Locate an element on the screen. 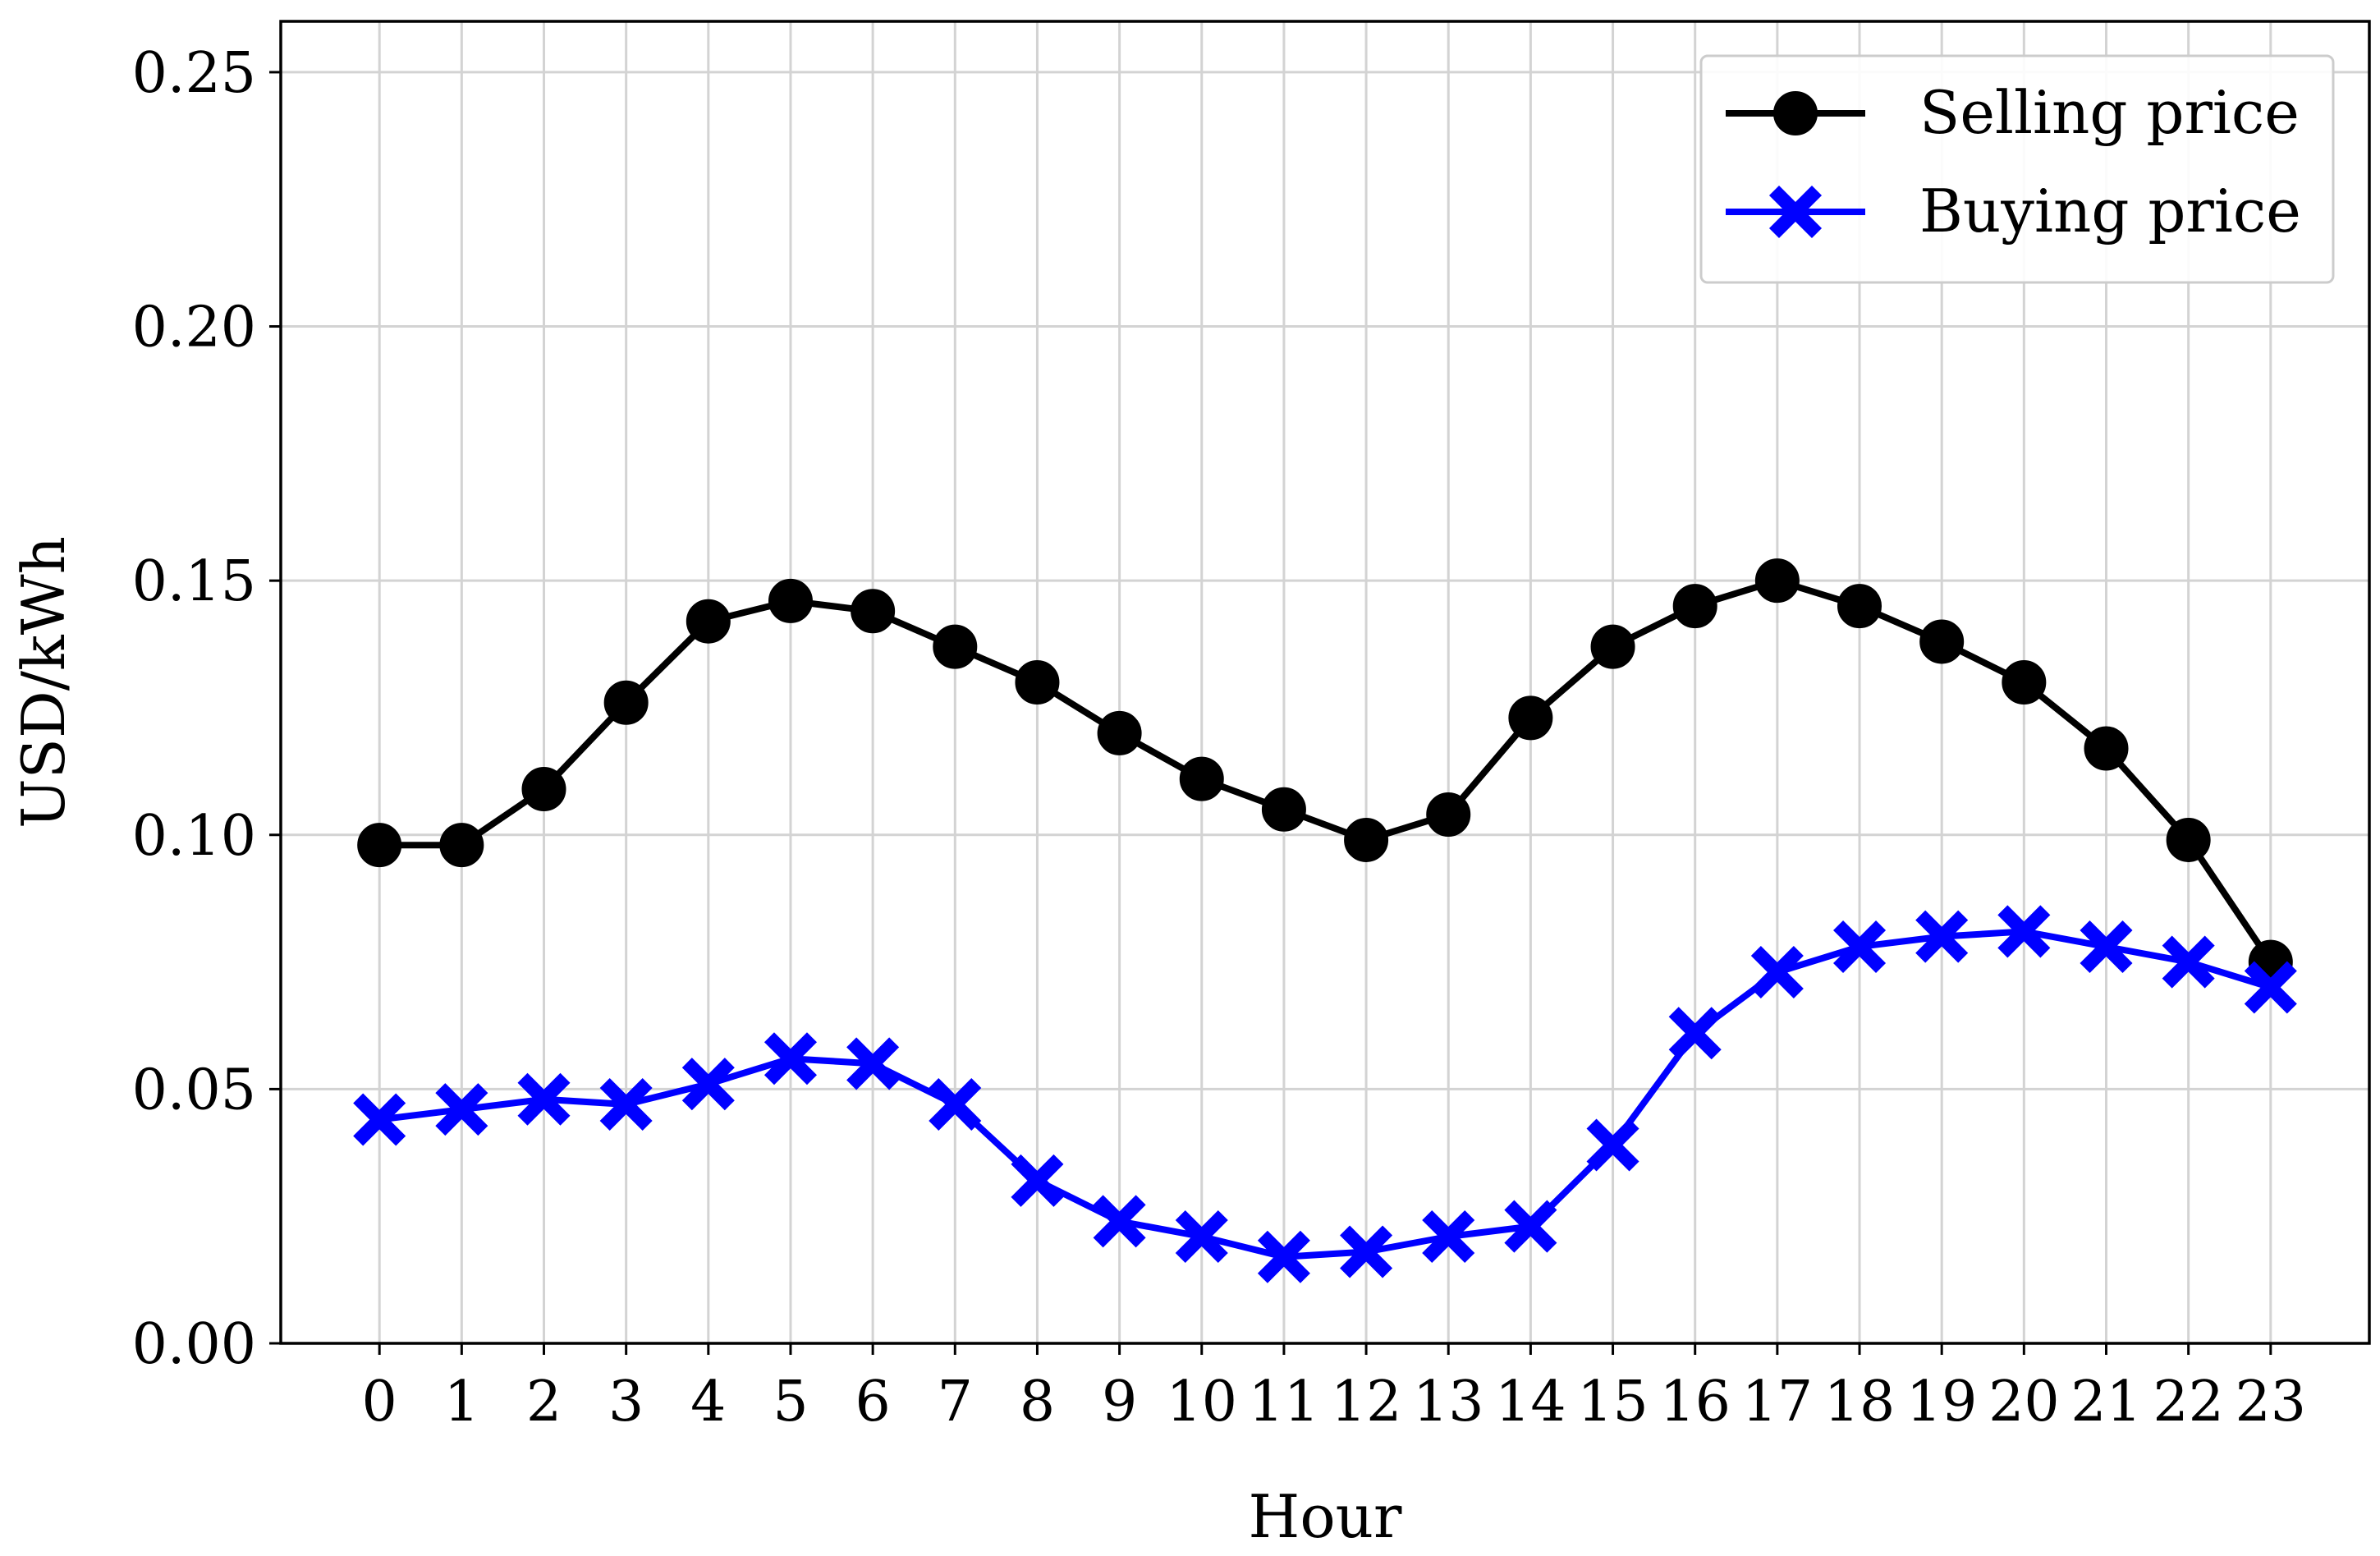  x-tick-label: 19 is located at coordinates (1942, 1402).